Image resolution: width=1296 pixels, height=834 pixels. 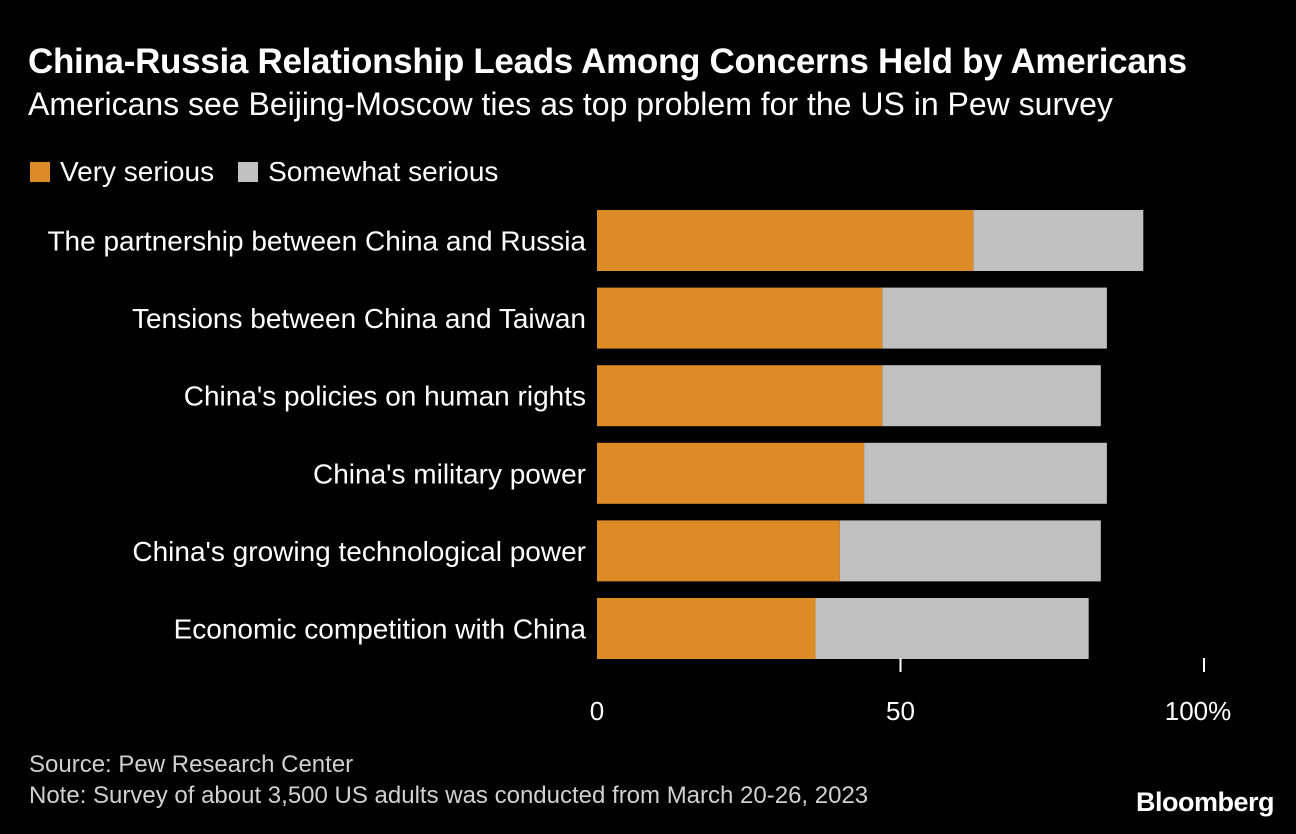 What do you see at coordinates (316, 241) in the screenshot?
I see `category-label-0: The partnership between China and Russia` at bounding box center [316, 241].